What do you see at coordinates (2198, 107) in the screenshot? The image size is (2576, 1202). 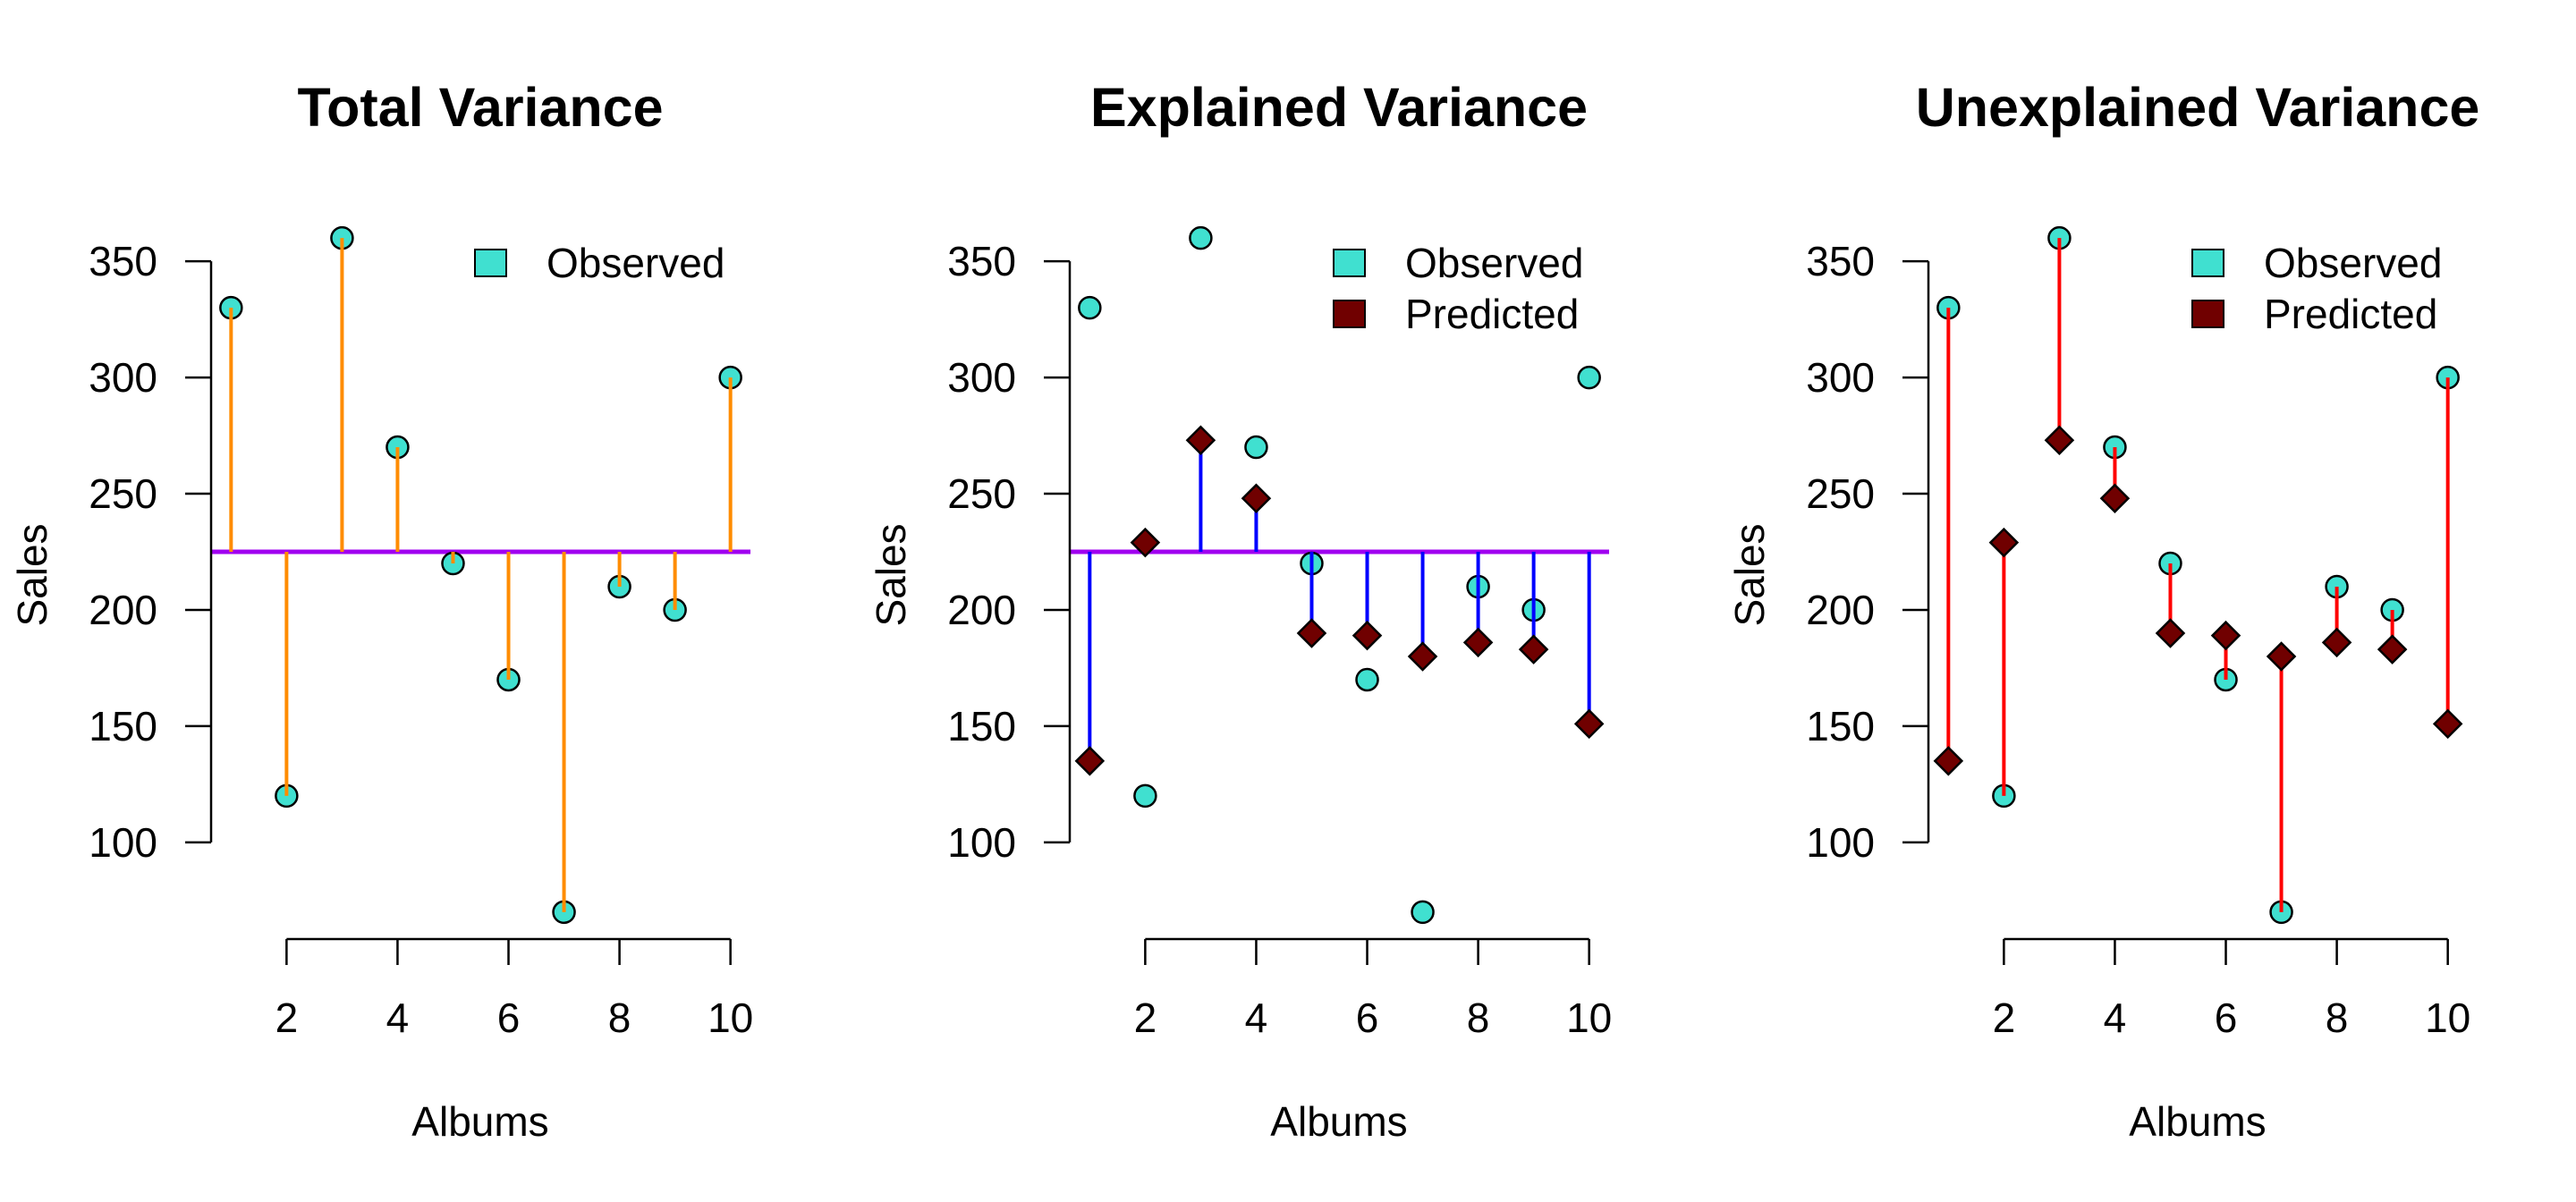 I see `chart-title: Unexplained Variance` at bounding box center [2198, 107].